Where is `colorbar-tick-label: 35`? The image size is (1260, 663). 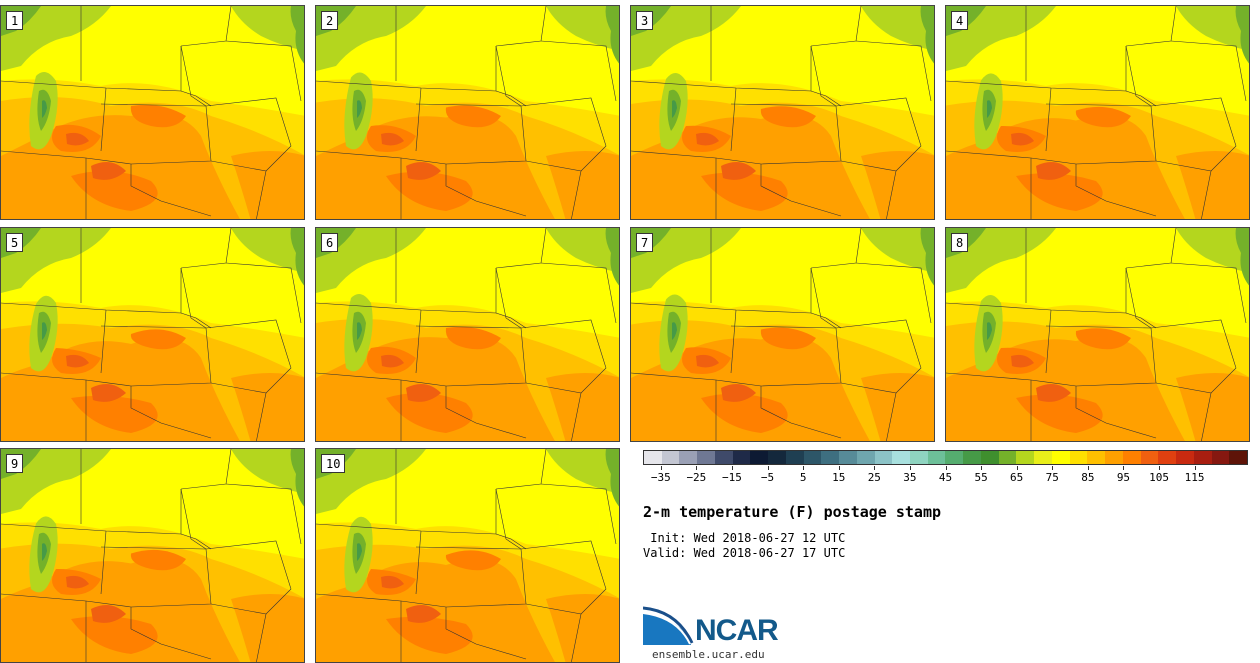
colorbar-tick-label: 35 is located at coordinates (910, 477).